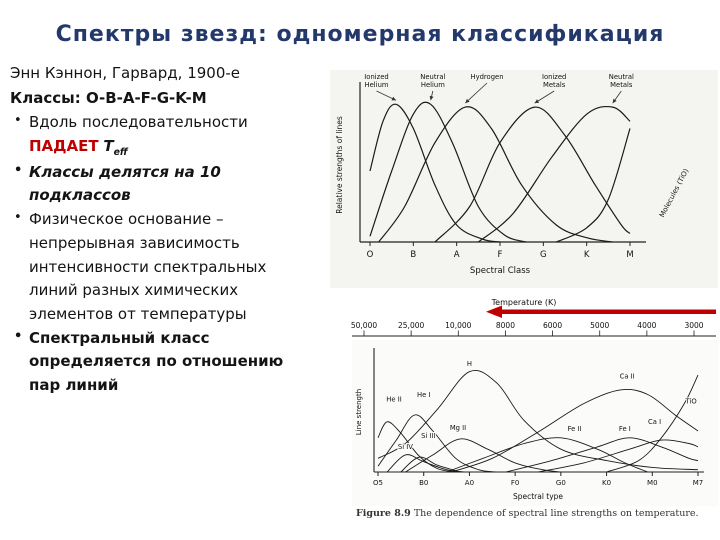  What do you see at coordinates (125, 73) in the screenshot?
I see `author-line: Энн Кэннон, Гарвард, 1900-е` at bounding box center [125, 73].